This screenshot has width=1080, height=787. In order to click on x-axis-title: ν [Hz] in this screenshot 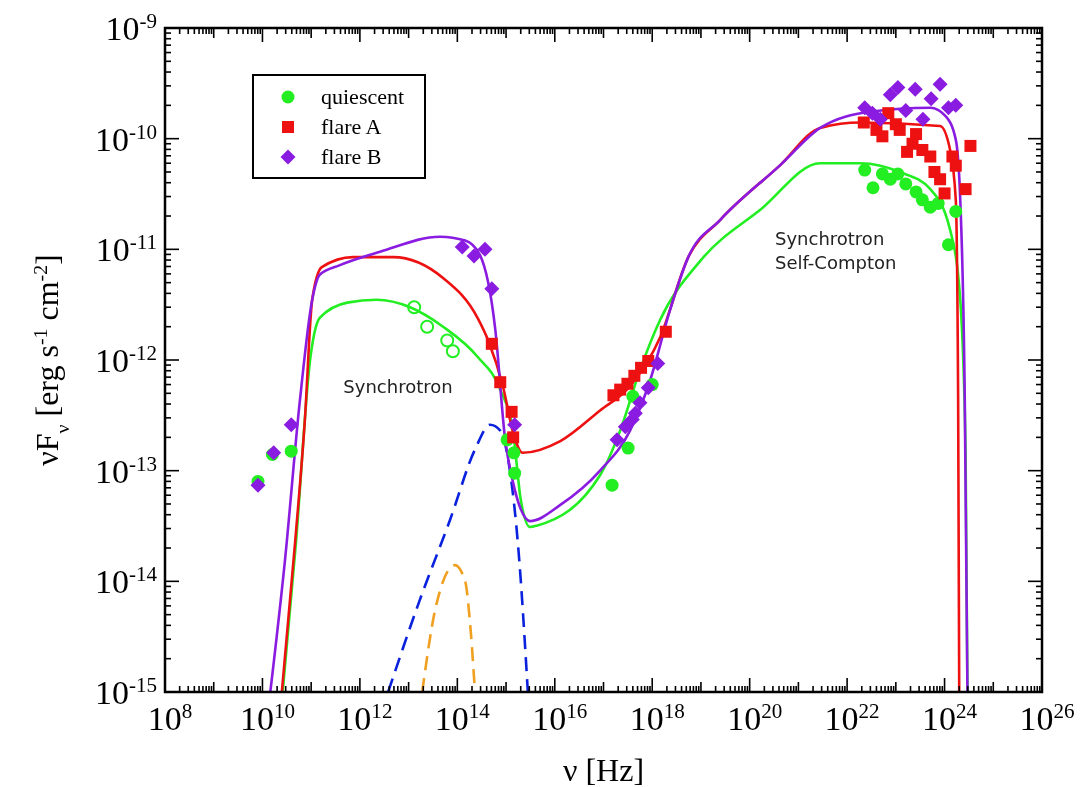, I will do `click(603, 769)`.